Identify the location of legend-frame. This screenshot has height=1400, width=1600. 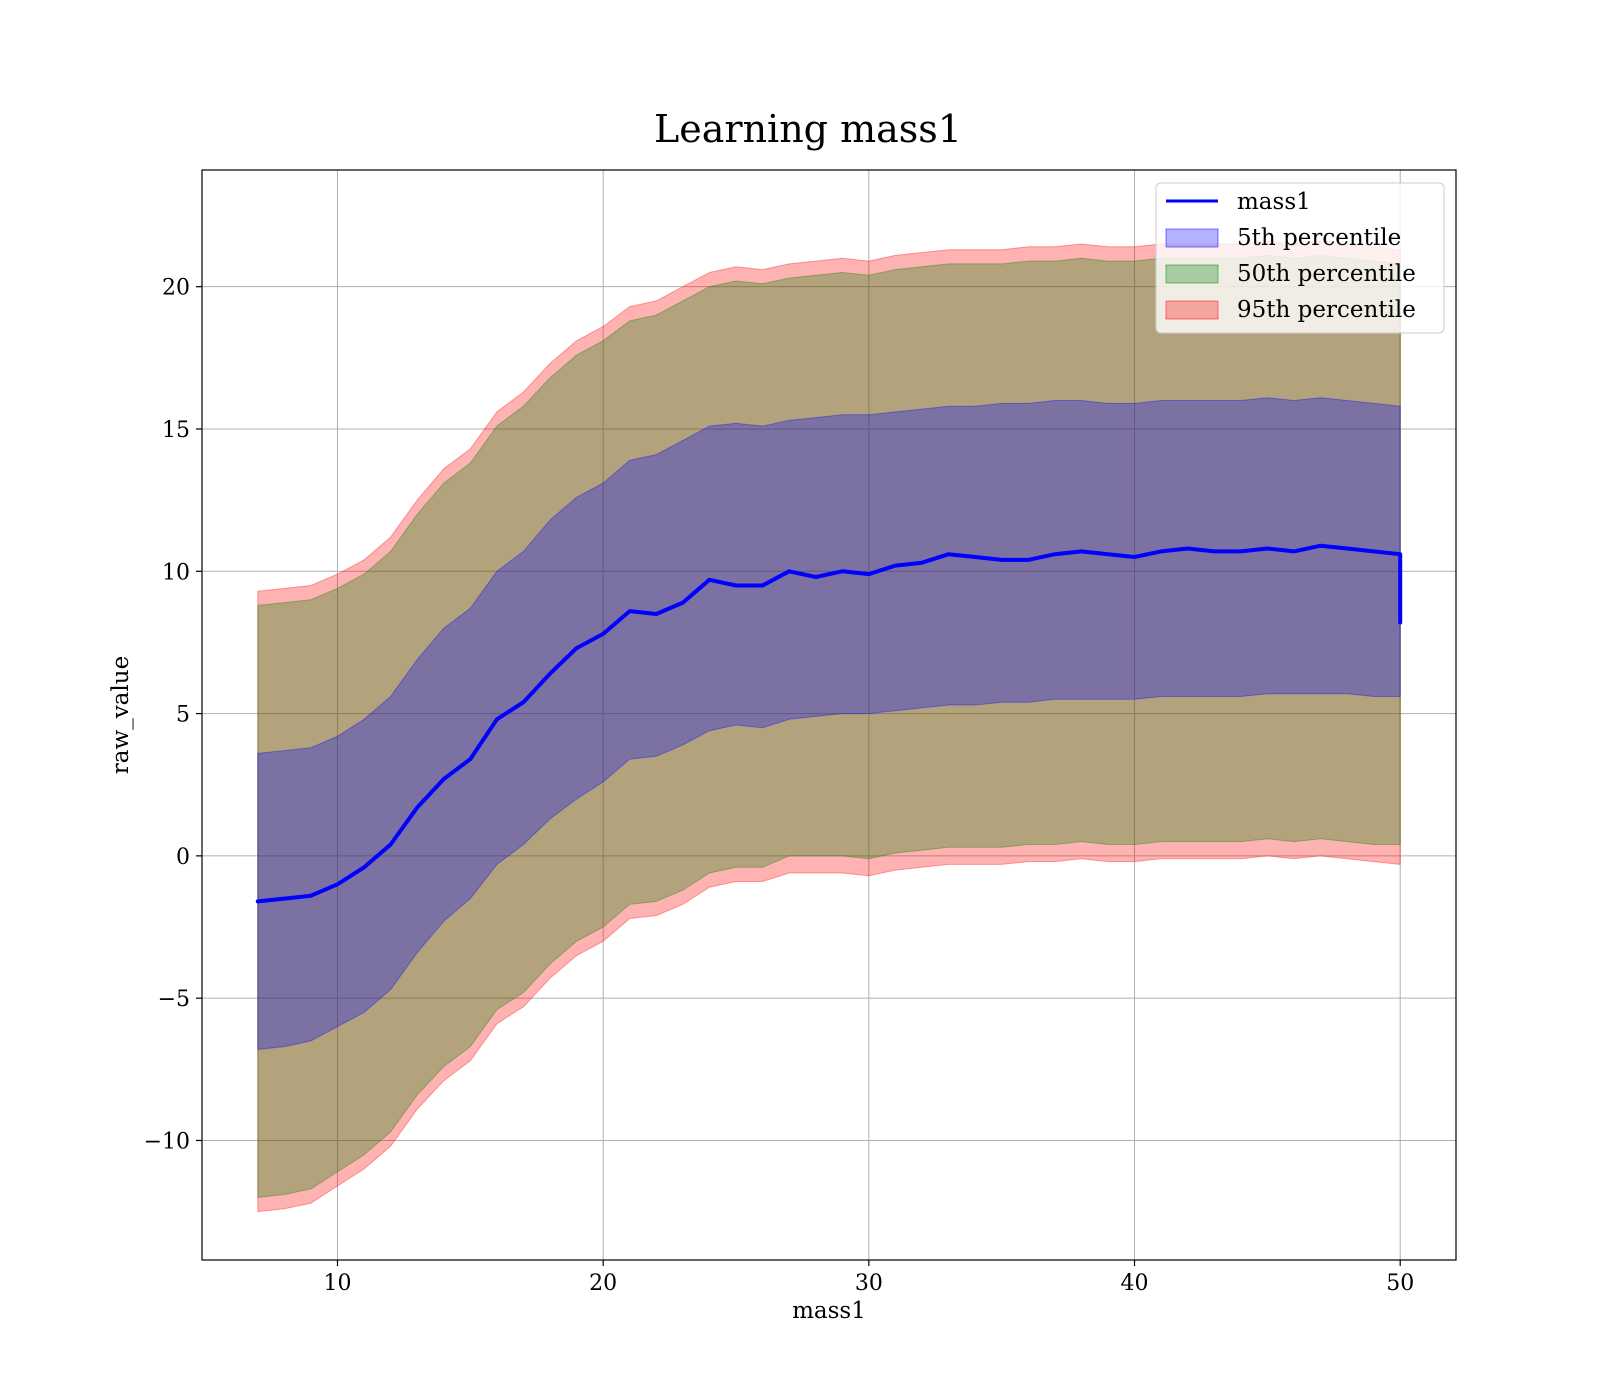
(1300, 258).